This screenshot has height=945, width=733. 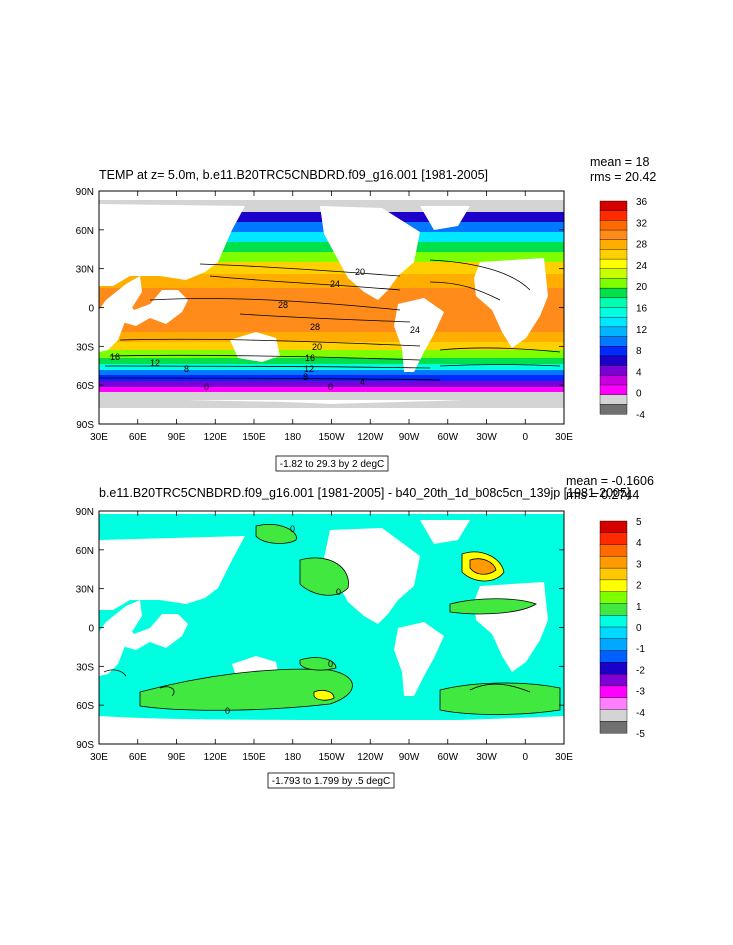 I want to click on top-land, so click(x=323, y=288).